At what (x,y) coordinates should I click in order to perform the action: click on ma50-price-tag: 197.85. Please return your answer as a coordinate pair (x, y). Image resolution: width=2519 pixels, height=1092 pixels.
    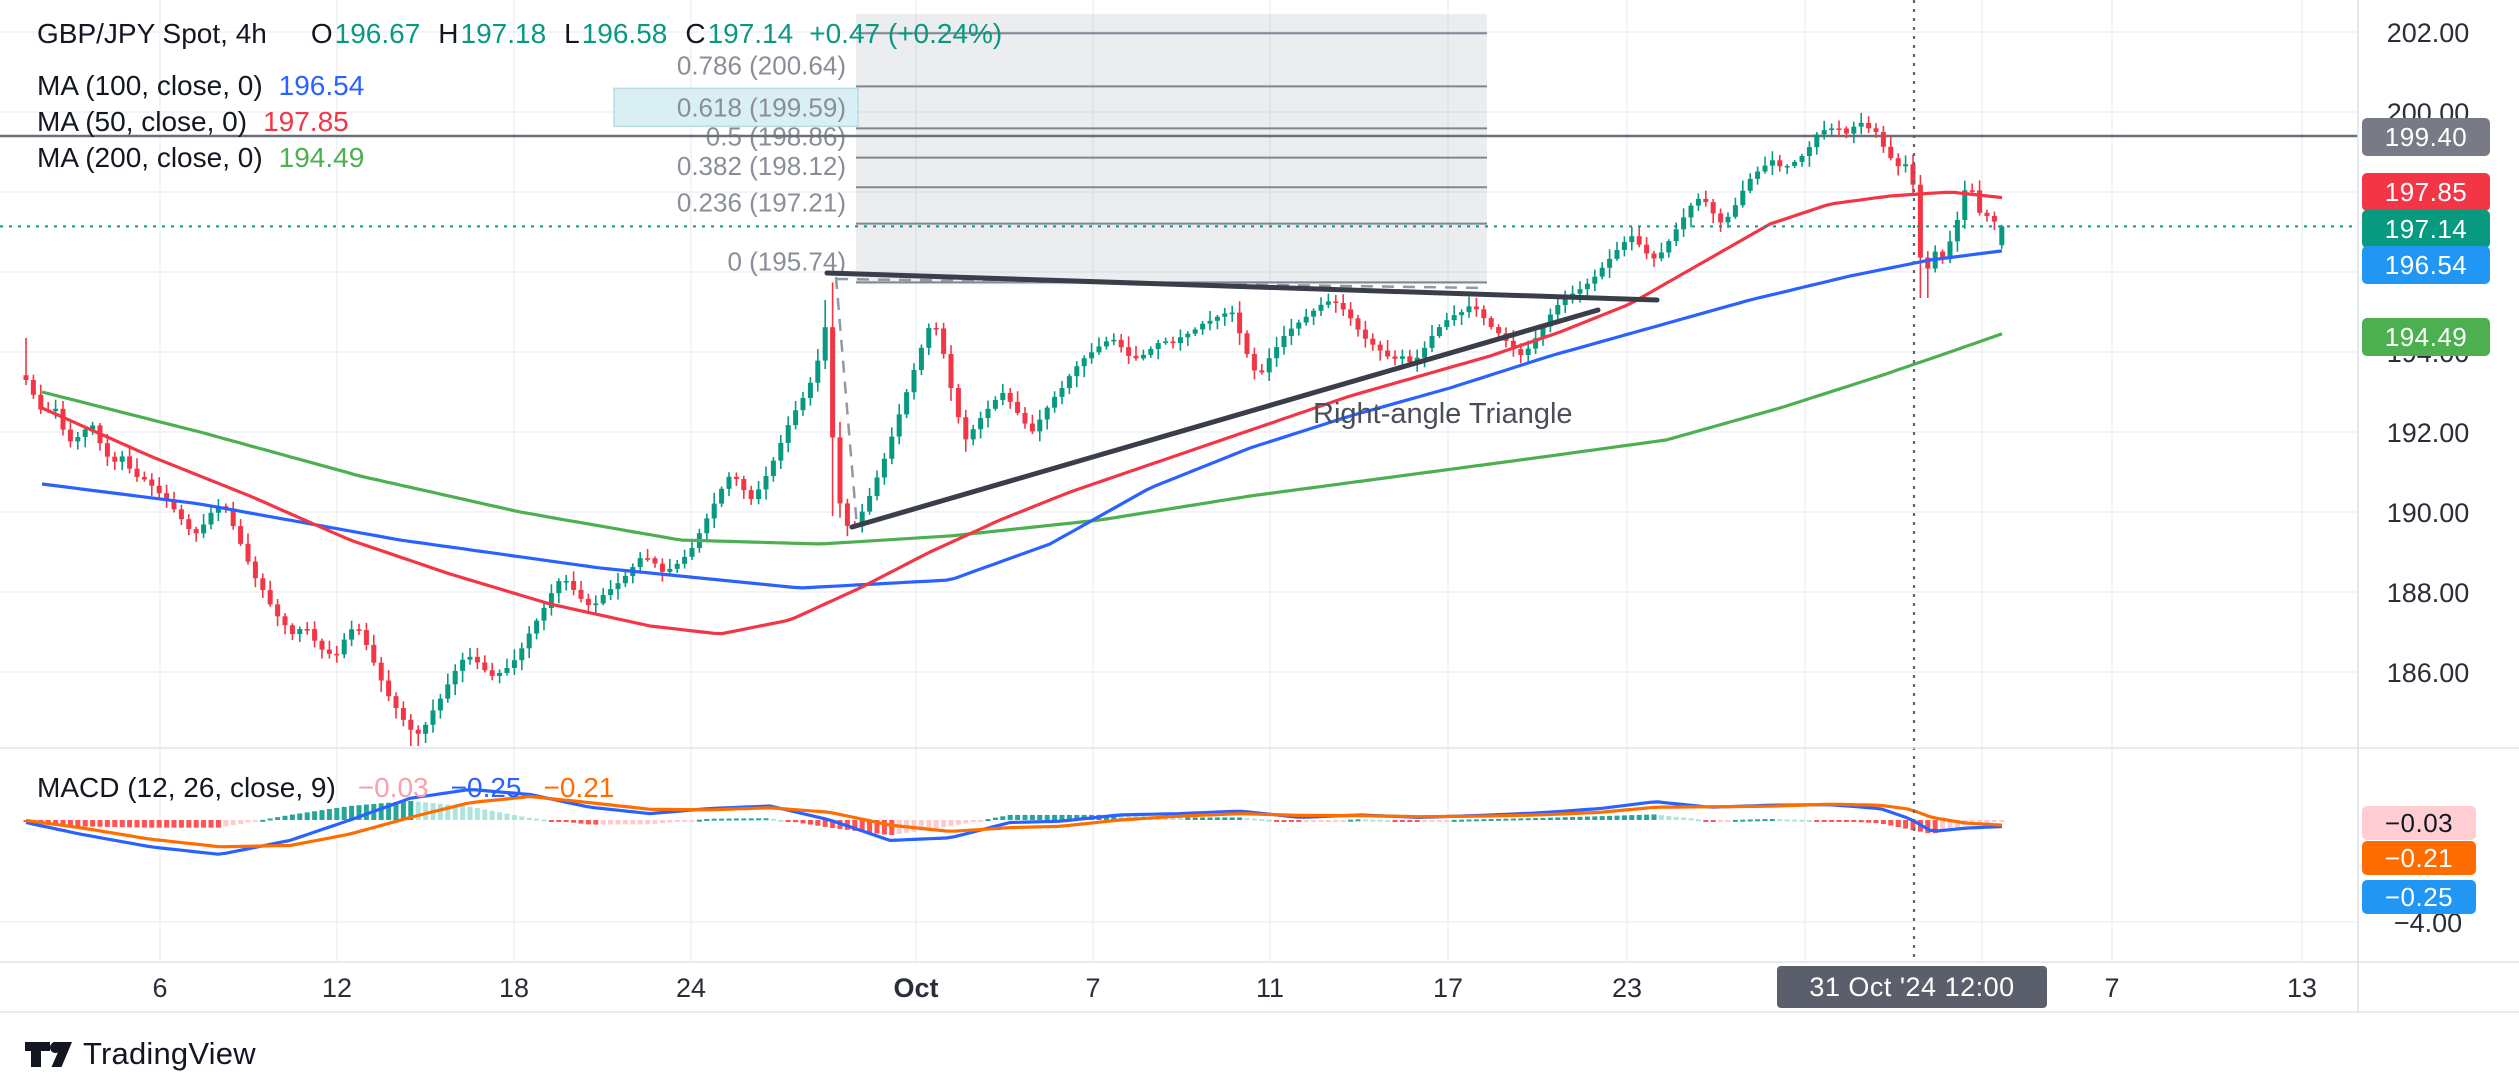
    Looking at the image, I should click on (2426, 192).